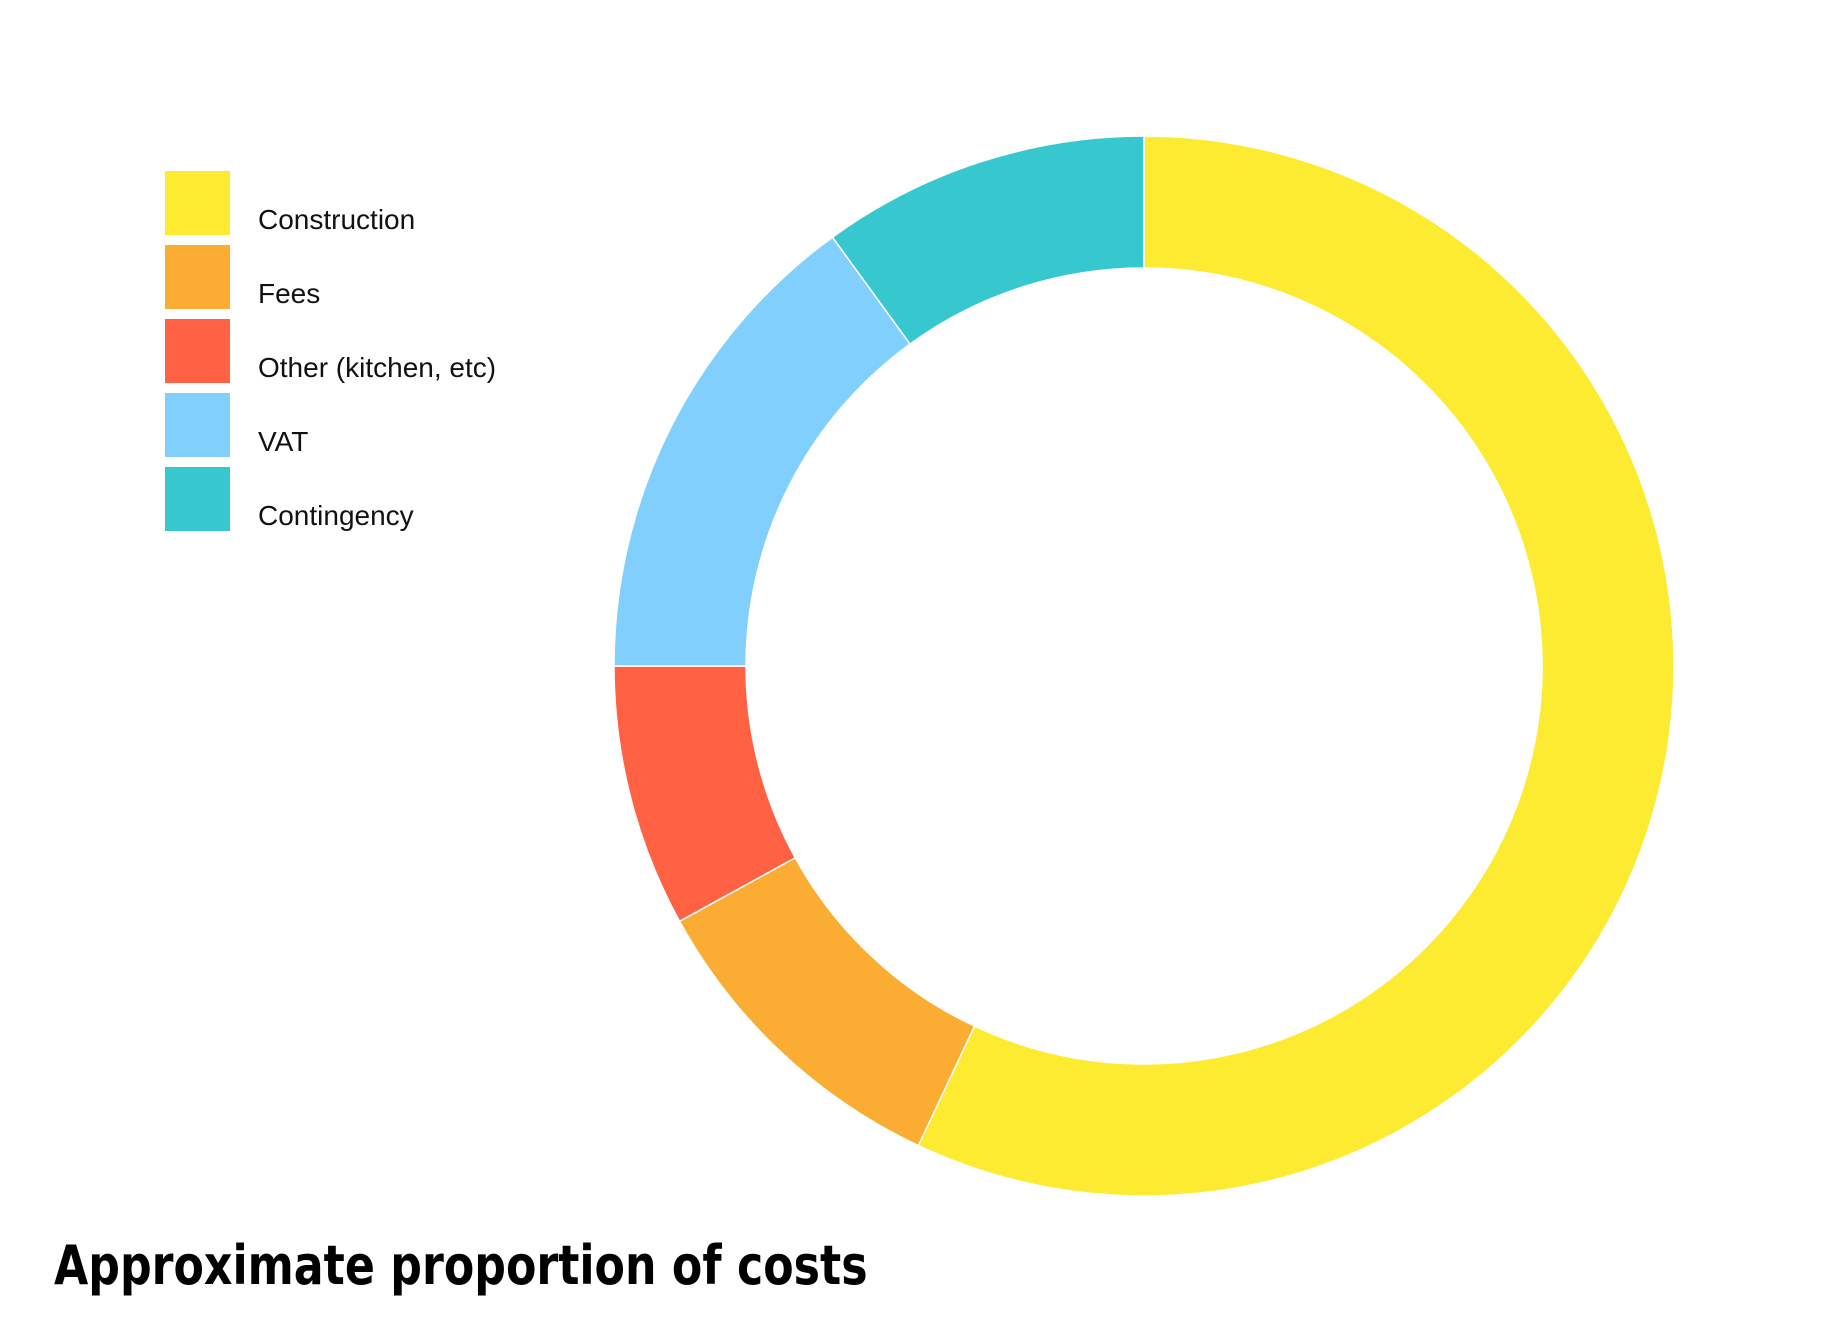 This screenshot has height=1340, width=1840. I want to click on legend-label: Fees, so click(289, 293).